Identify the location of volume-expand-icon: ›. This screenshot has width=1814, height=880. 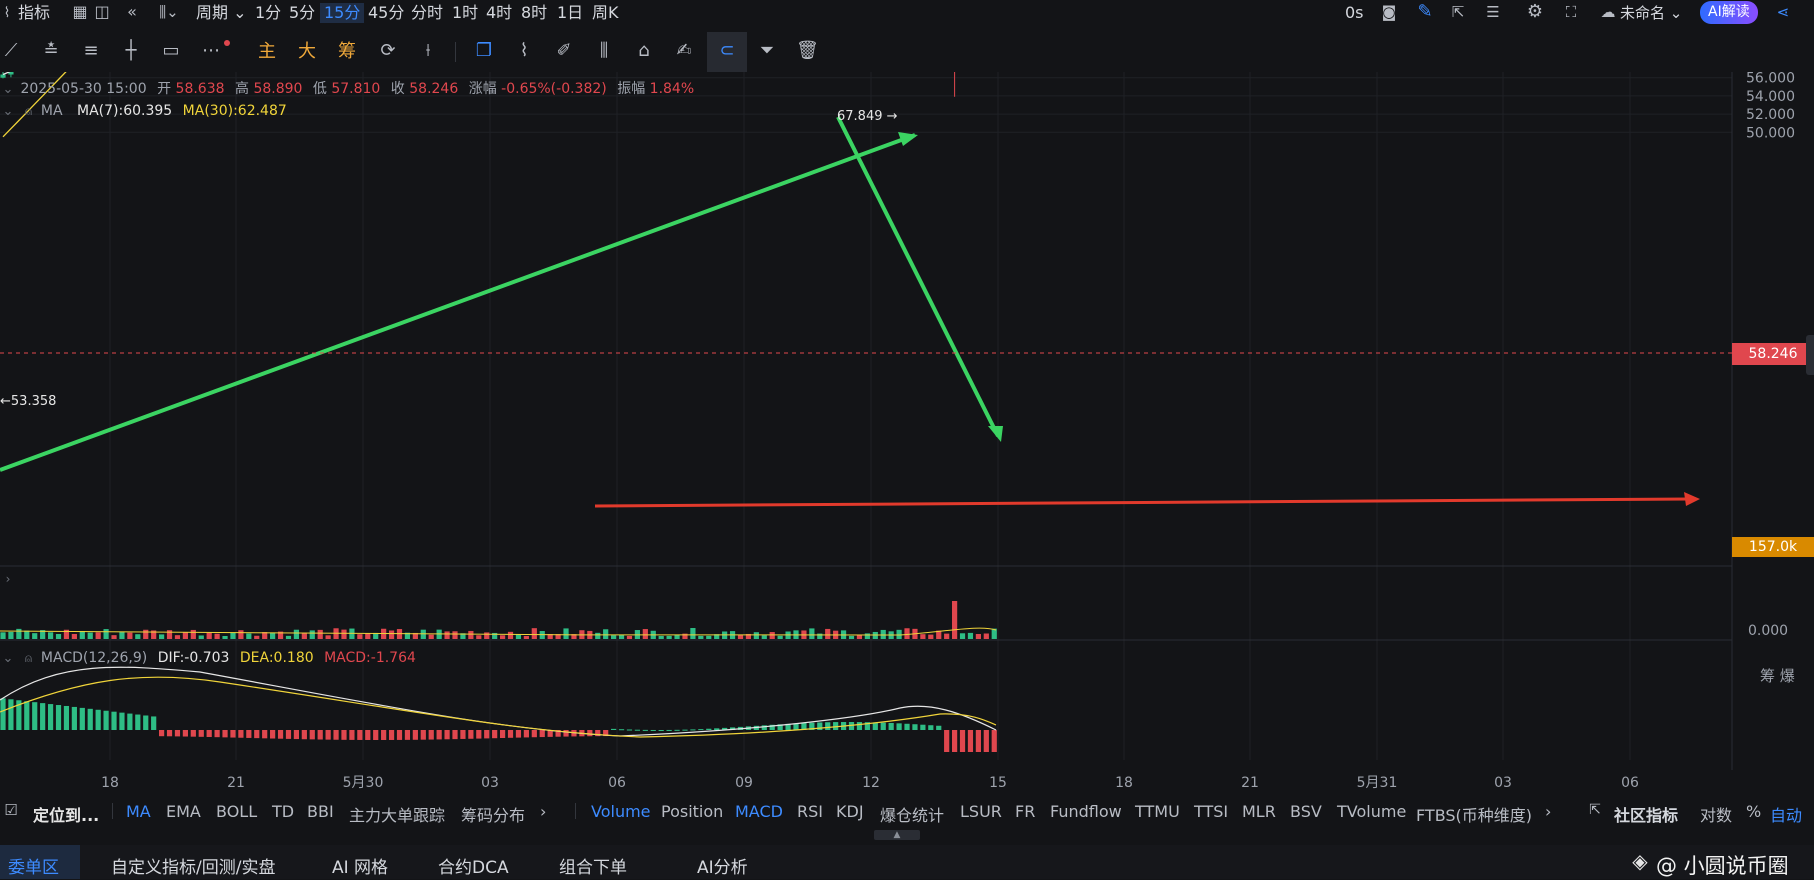
(8, 579).